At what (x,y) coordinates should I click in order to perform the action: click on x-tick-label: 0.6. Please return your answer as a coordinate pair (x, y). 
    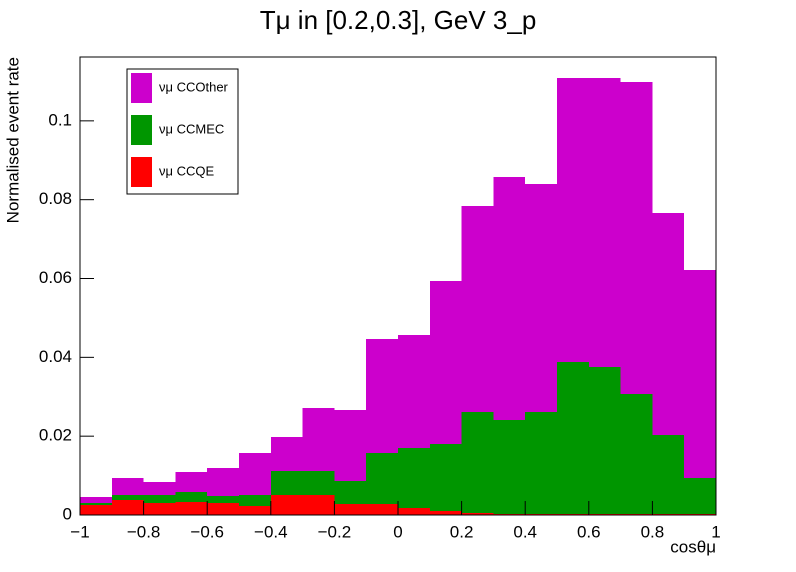
    Looking at the image, I should click on (589, 531).